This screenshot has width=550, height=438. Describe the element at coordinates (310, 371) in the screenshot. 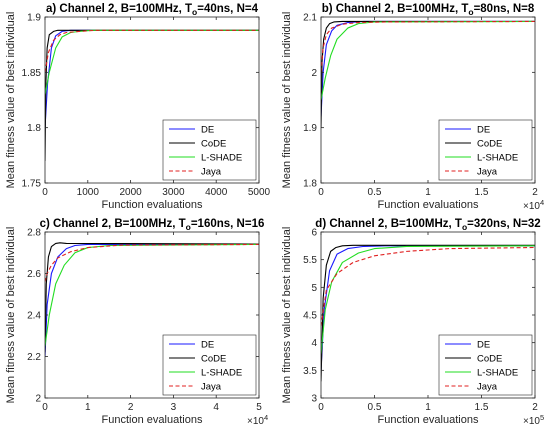

I see `y-tick-label: 3.5` at that location.